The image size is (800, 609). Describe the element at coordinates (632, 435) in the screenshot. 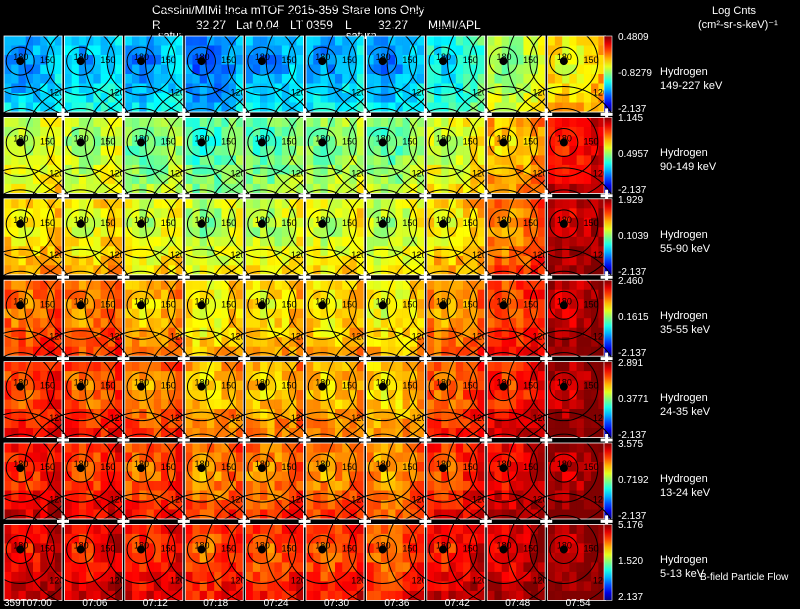

I see `colorbar-cmin-label: -2.137` at that location.